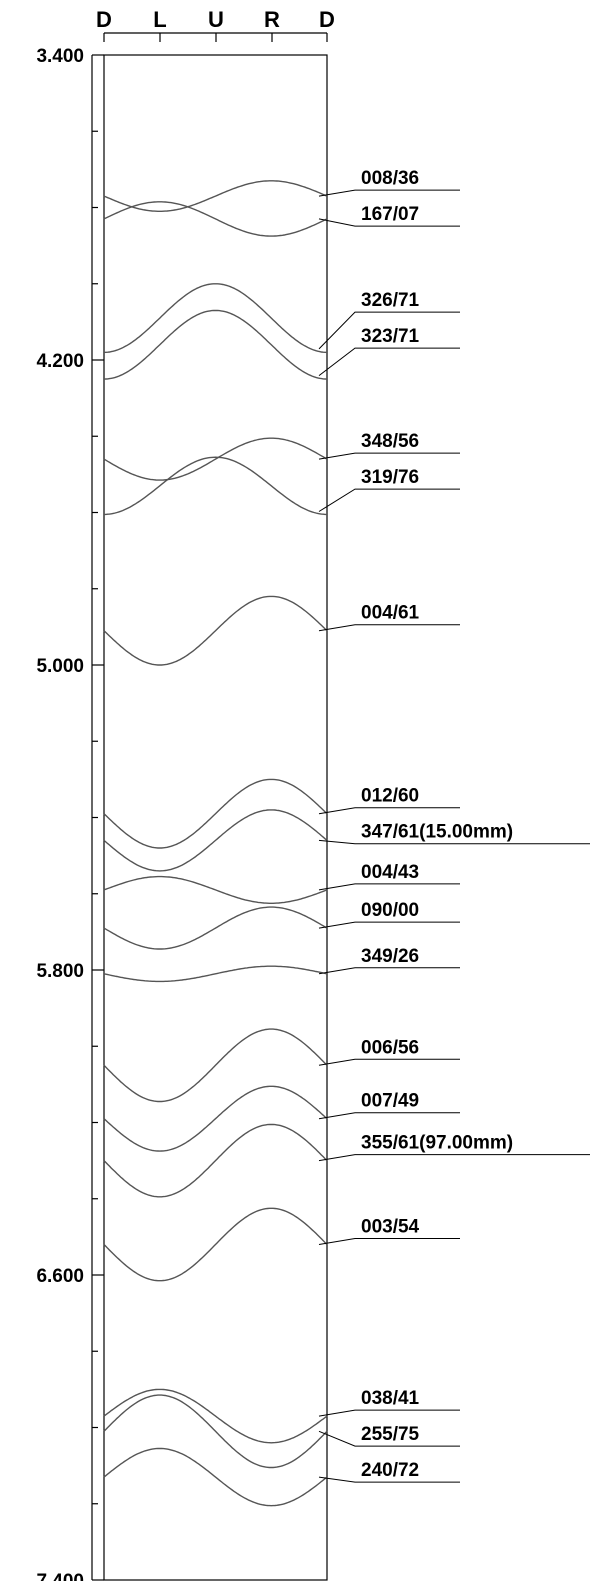 The image size is (597, 1581). Describe the element at coordinates (390, 441) in the screenshot. I see `structure-label: 348/56` at that location.